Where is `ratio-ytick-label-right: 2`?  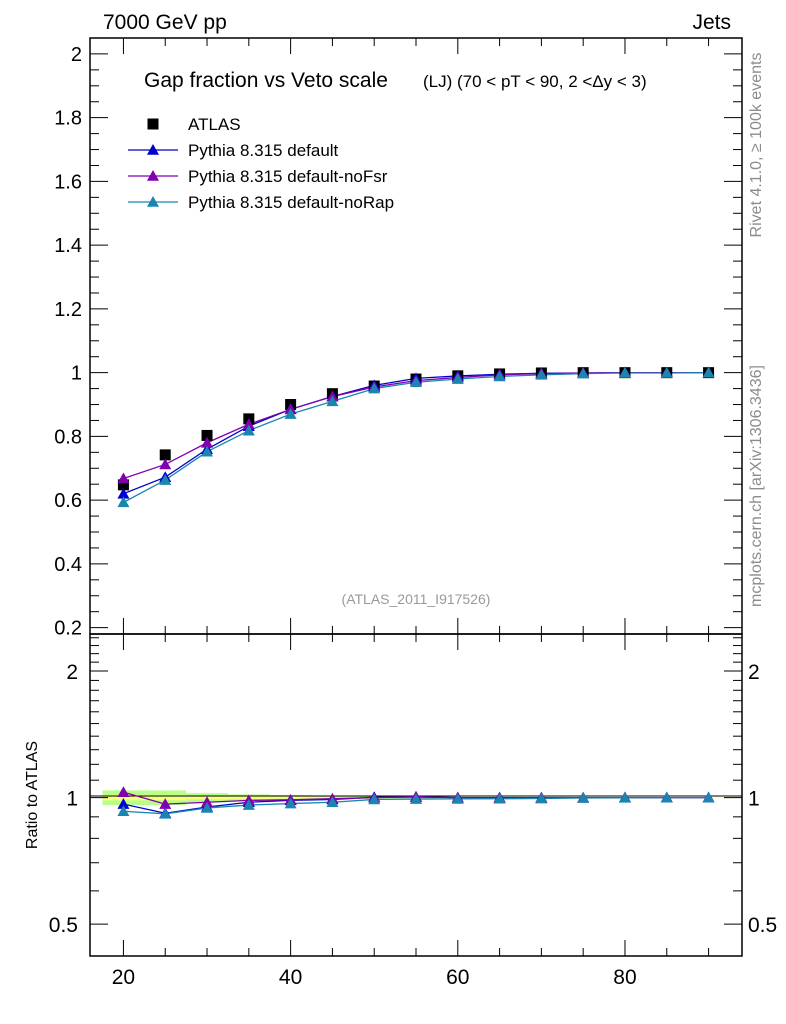
ratio-ytick-label-right: 2 is located at coordinates (754, 672).